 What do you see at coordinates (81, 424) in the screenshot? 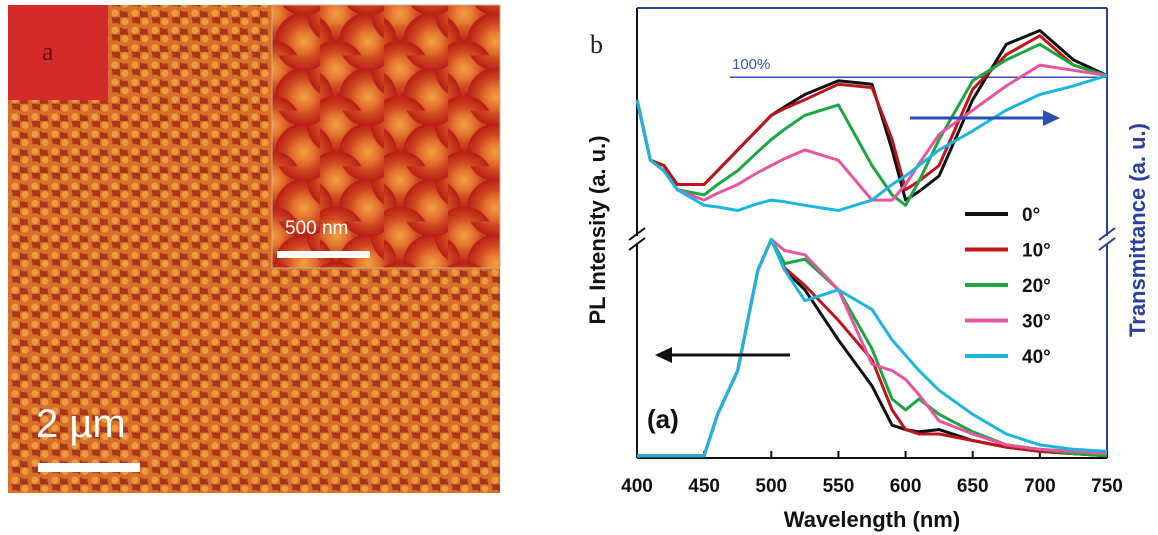
I see `scale-label: 2 µm` at bounding box center [81, 424].